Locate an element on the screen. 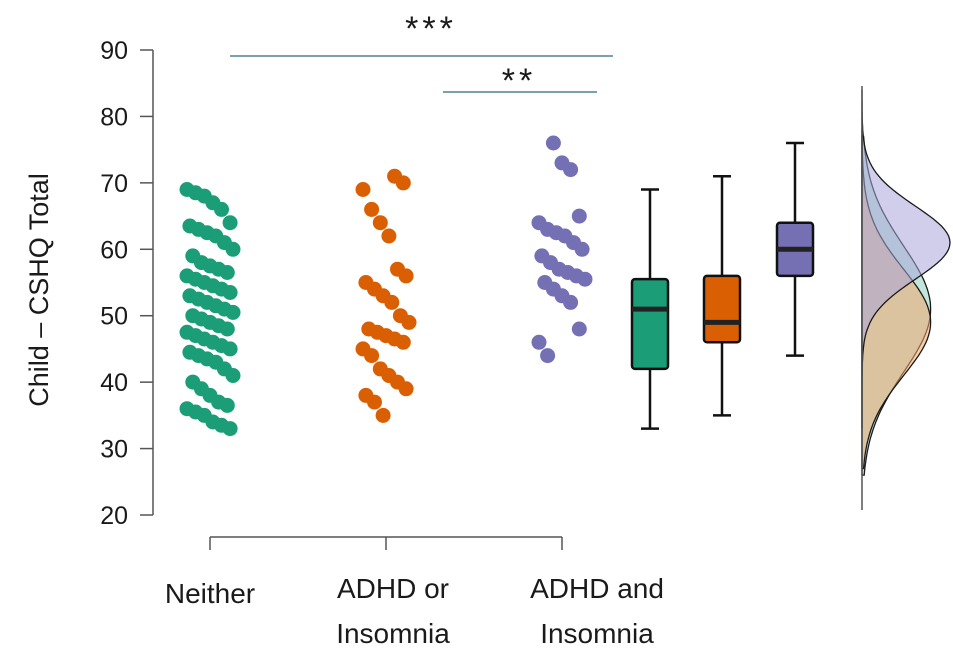 The image size is (953, 655). y-tick-label-20: 20 is located at coordinates (114, 516).